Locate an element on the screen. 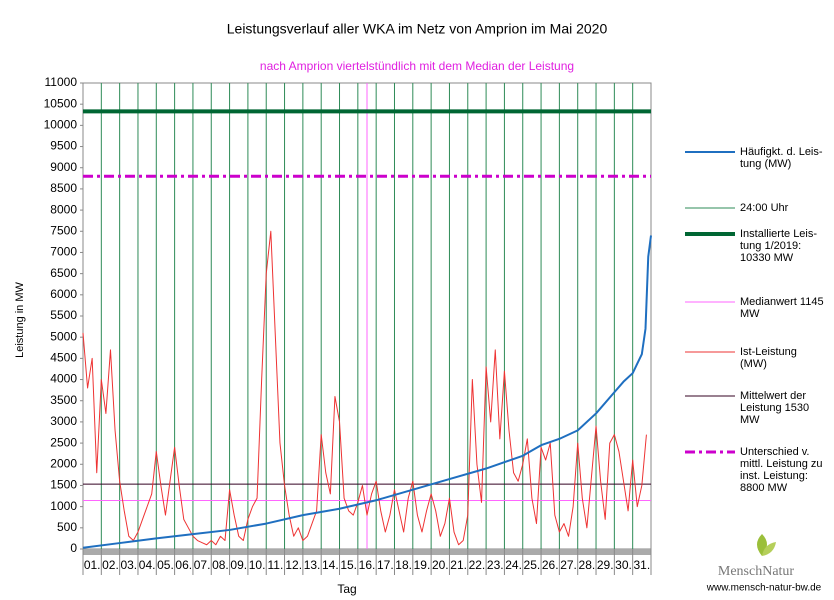  y-tick-label: 3000 is located at coordinates (63, 421).